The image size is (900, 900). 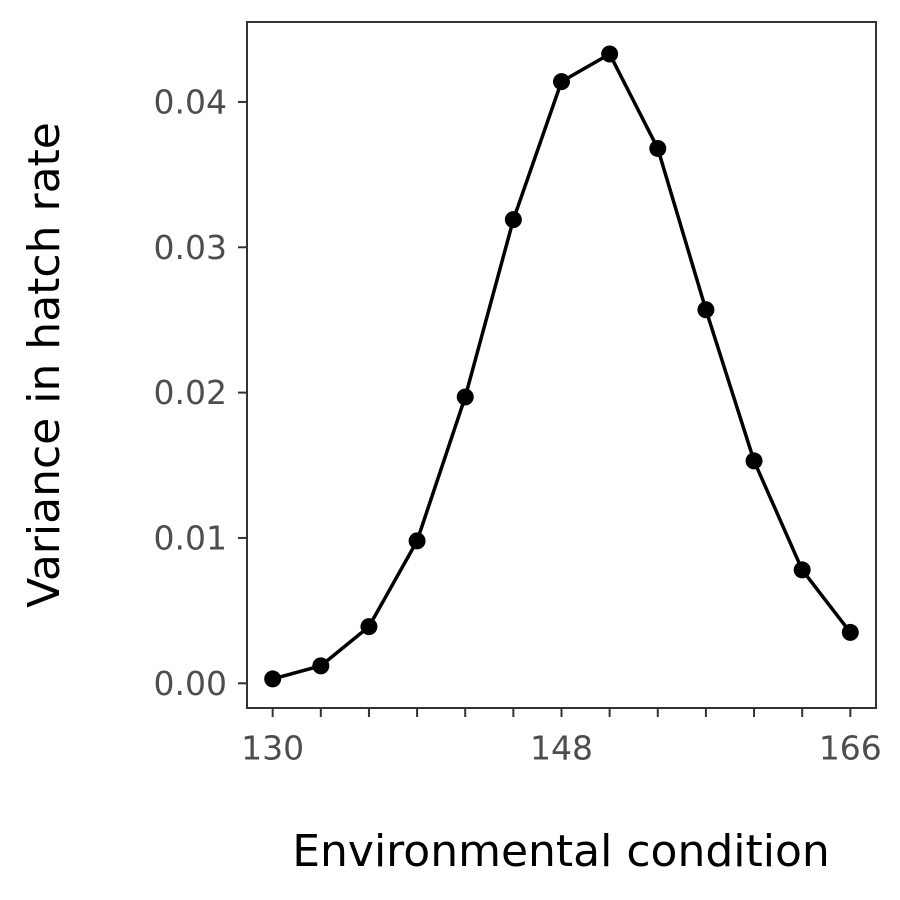 I want to click on y-tick-label: 0.03, so click(x=190, y=247).